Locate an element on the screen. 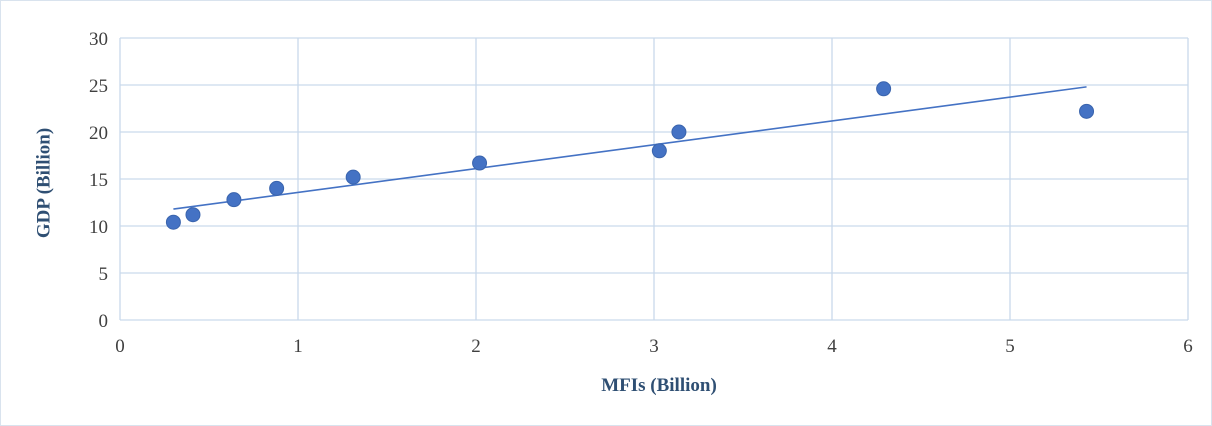 This screenshot has width=1212, height=426. y-tick-label: 15 is located at coordinates (98, 180).